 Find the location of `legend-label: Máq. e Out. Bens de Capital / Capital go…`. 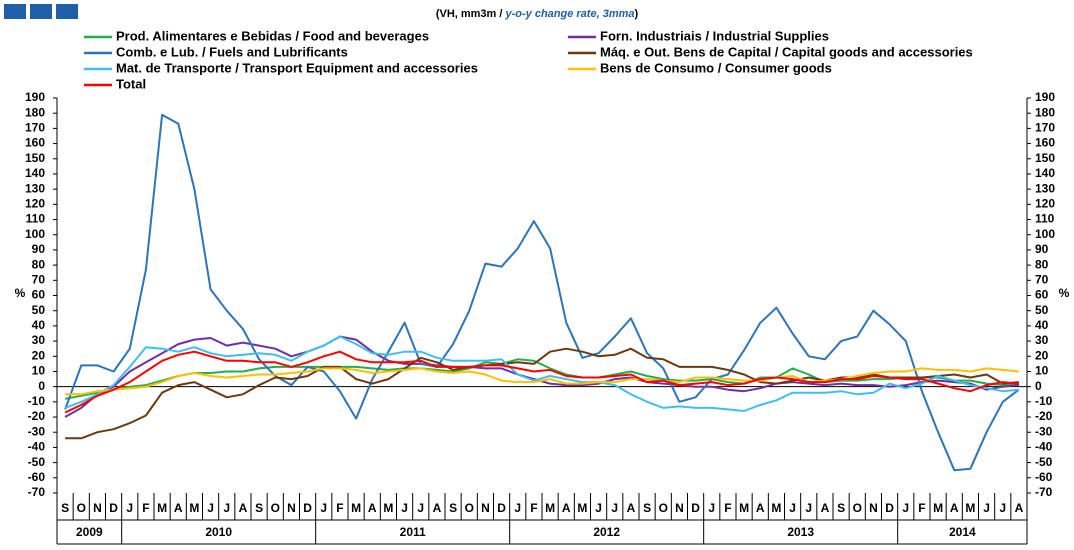

legend-label: Máq. e Out. Bens de Capital / Capital go… is located at coordinates (786, 51).